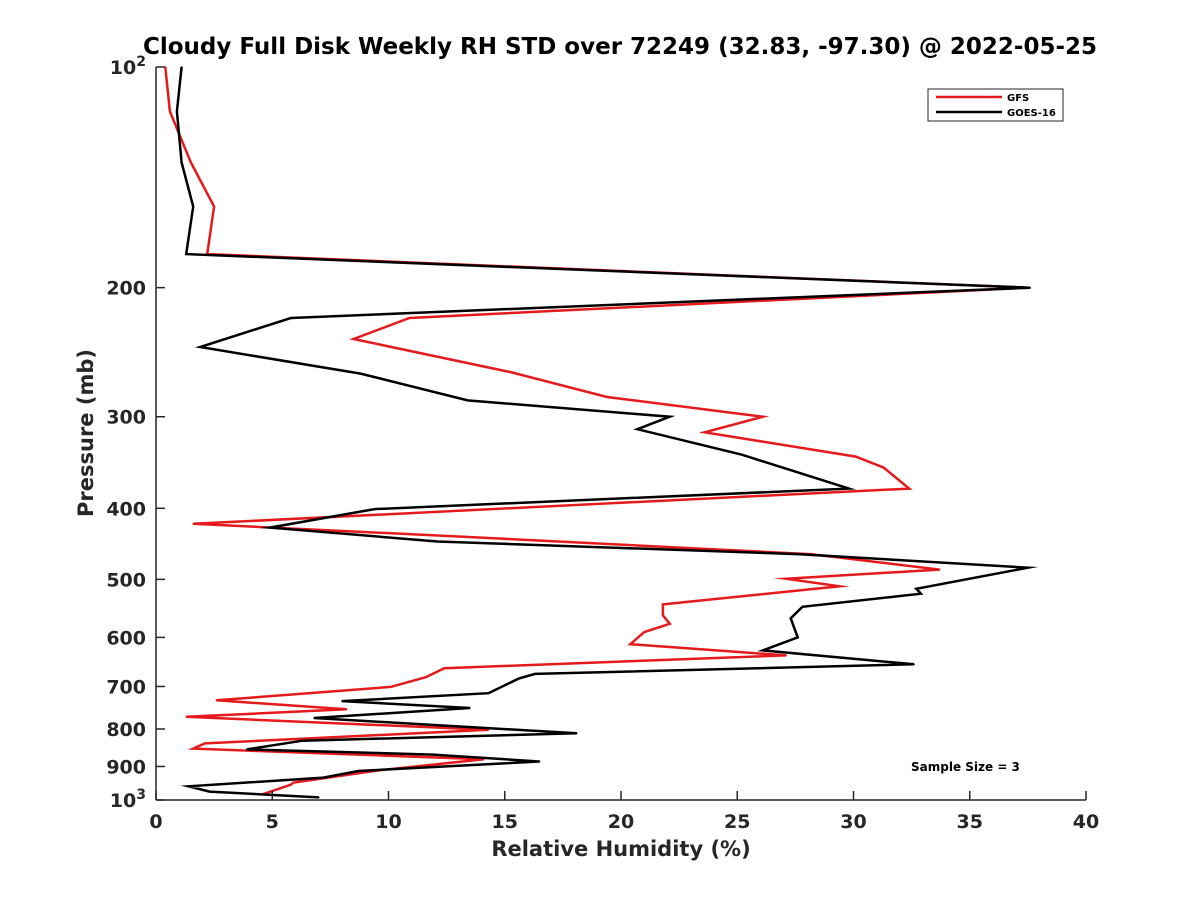 The height and width of the screenshot is (900, 1200). What do you see at coordinates (126, 418) in the screenshot?
I see `y-tick-label-300: 300` at bounding box center [126, 418].